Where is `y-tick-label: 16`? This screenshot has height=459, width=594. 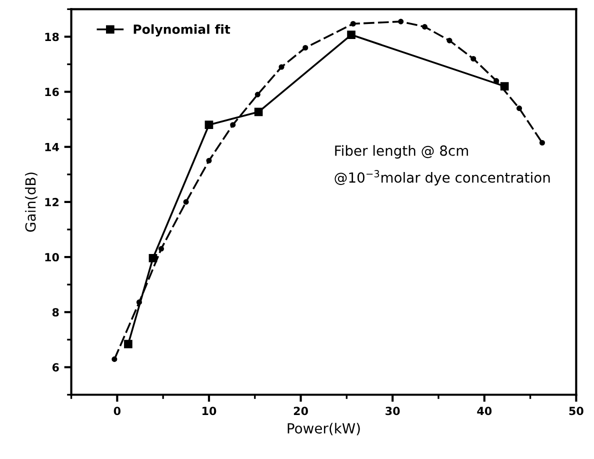
y-tick-label: 16 is located at coordinates (52, 92).